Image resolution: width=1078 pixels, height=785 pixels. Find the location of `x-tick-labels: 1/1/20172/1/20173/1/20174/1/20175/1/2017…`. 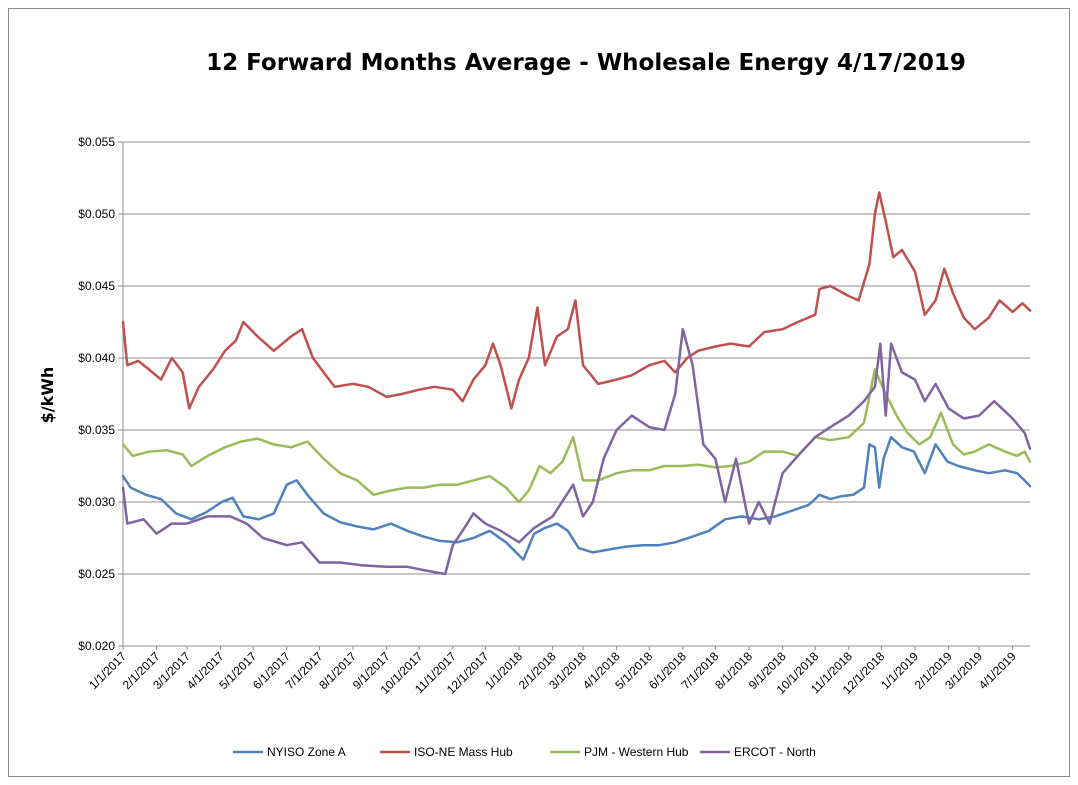

x-tick-labels: 1/1/20172/1/20173/1/20174/1/20175/1/2017… is located at coordinates (552, 671).